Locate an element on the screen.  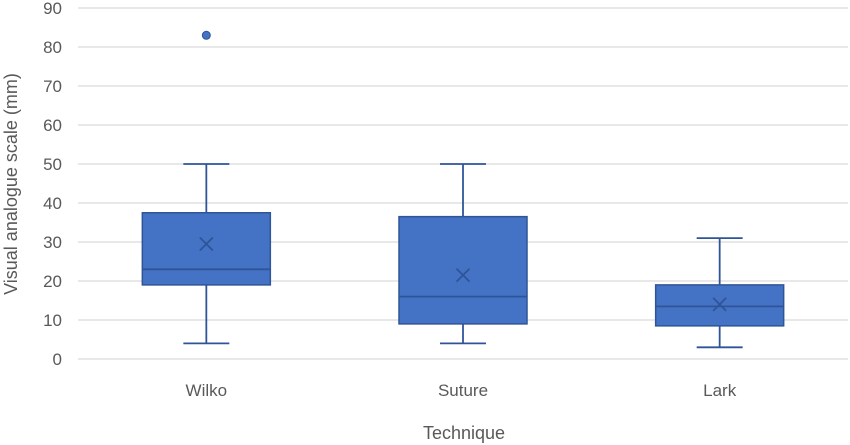
y-tick-label: 60 is located at coordinates (52, 125).